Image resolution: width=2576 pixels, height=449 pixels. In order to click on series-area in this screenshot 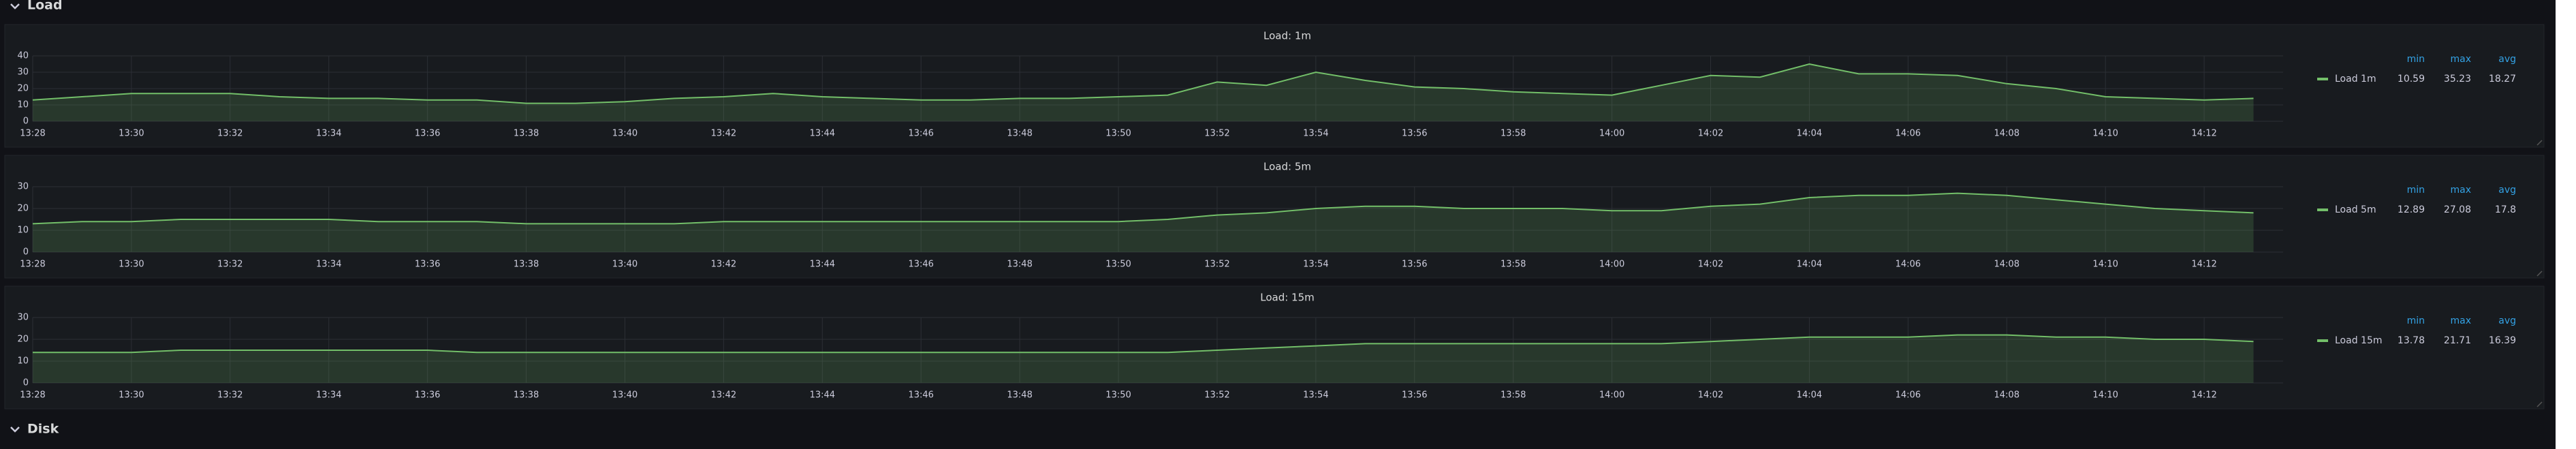, I will do `click(1143, 359)`.